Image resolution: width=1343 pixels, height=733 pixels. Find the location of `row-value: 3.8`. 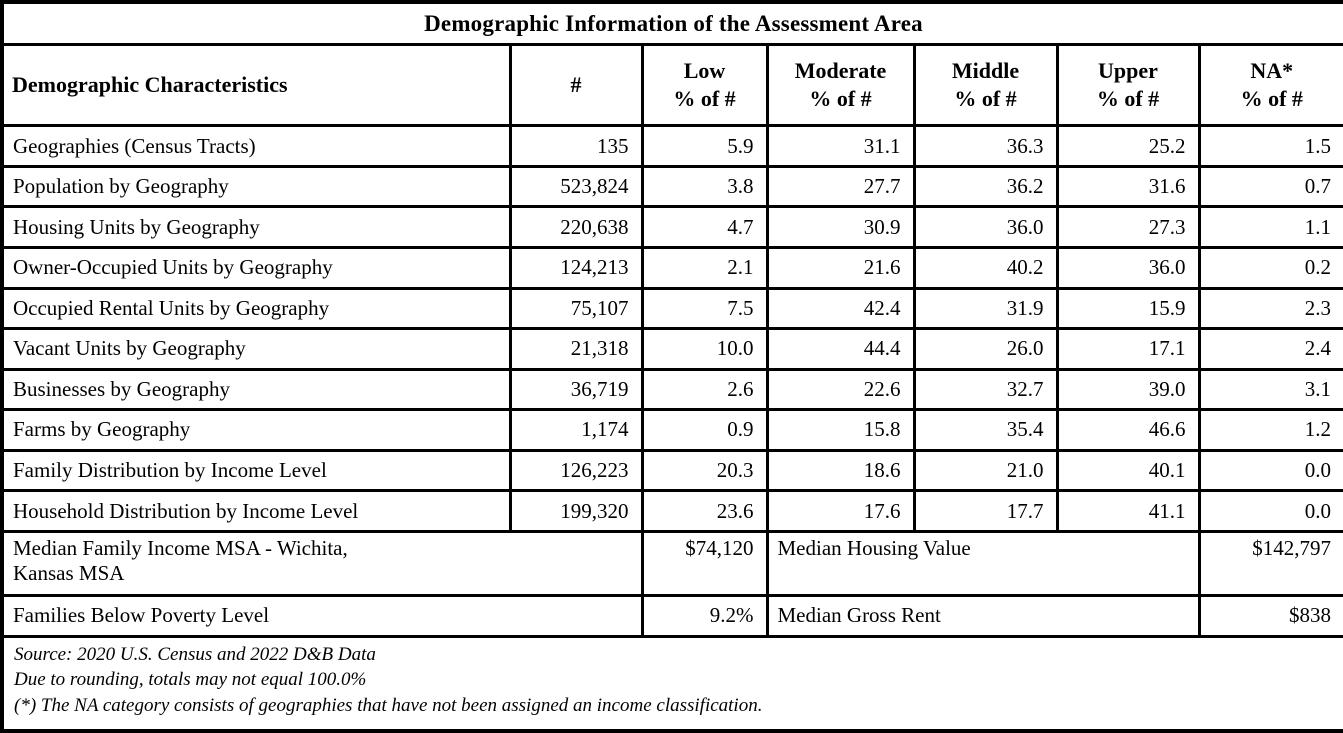

row-value: 3.8 is located at coordinates (704, 186).